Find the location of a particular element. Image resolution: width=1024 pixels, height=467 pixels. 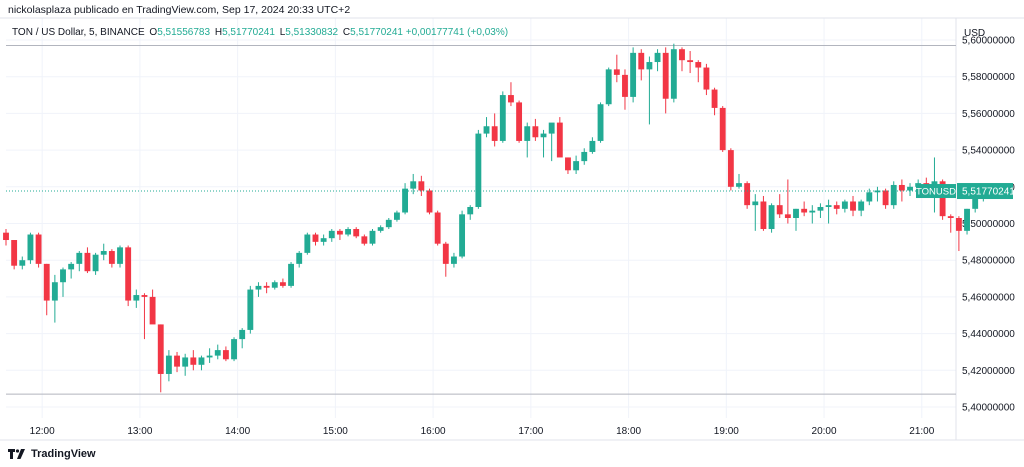

tradingview-logo-icon is located at coordinates (16, 454).